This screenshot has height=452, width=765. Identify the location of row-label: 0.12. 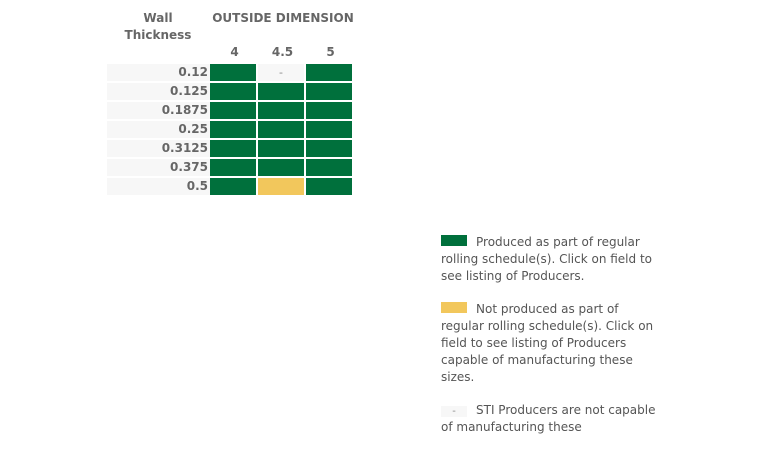
(158, 72).